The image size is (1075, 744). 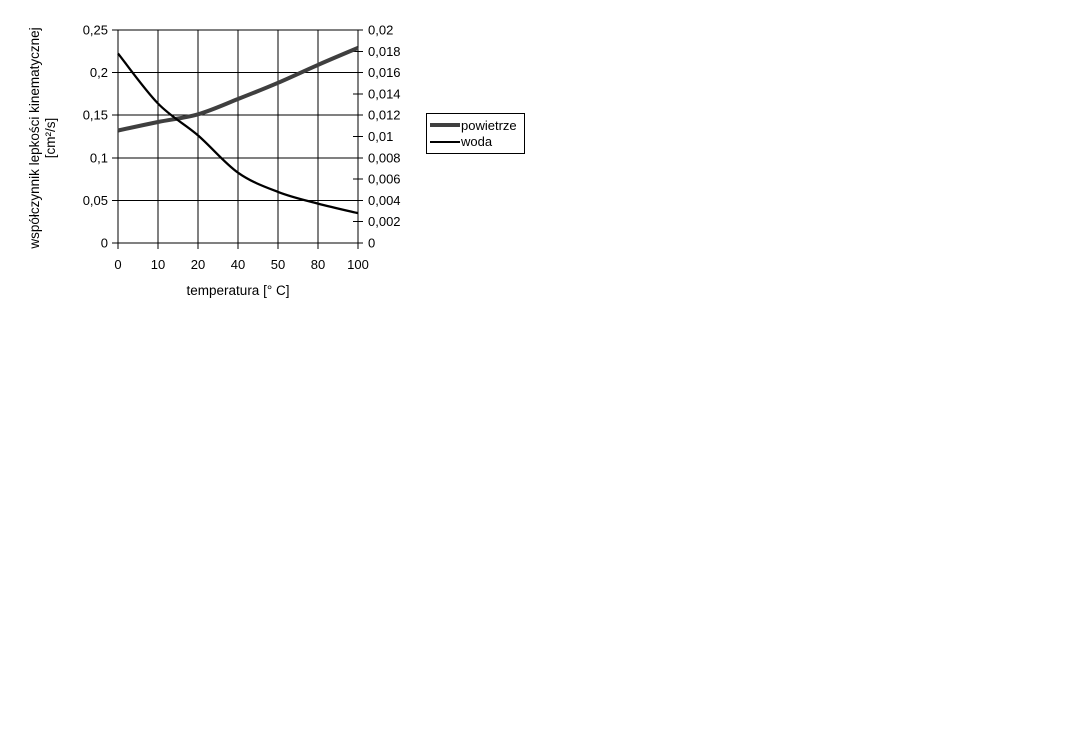 I want to click on right-axis-tick-label: 0,014, so click(x=384, y=93).